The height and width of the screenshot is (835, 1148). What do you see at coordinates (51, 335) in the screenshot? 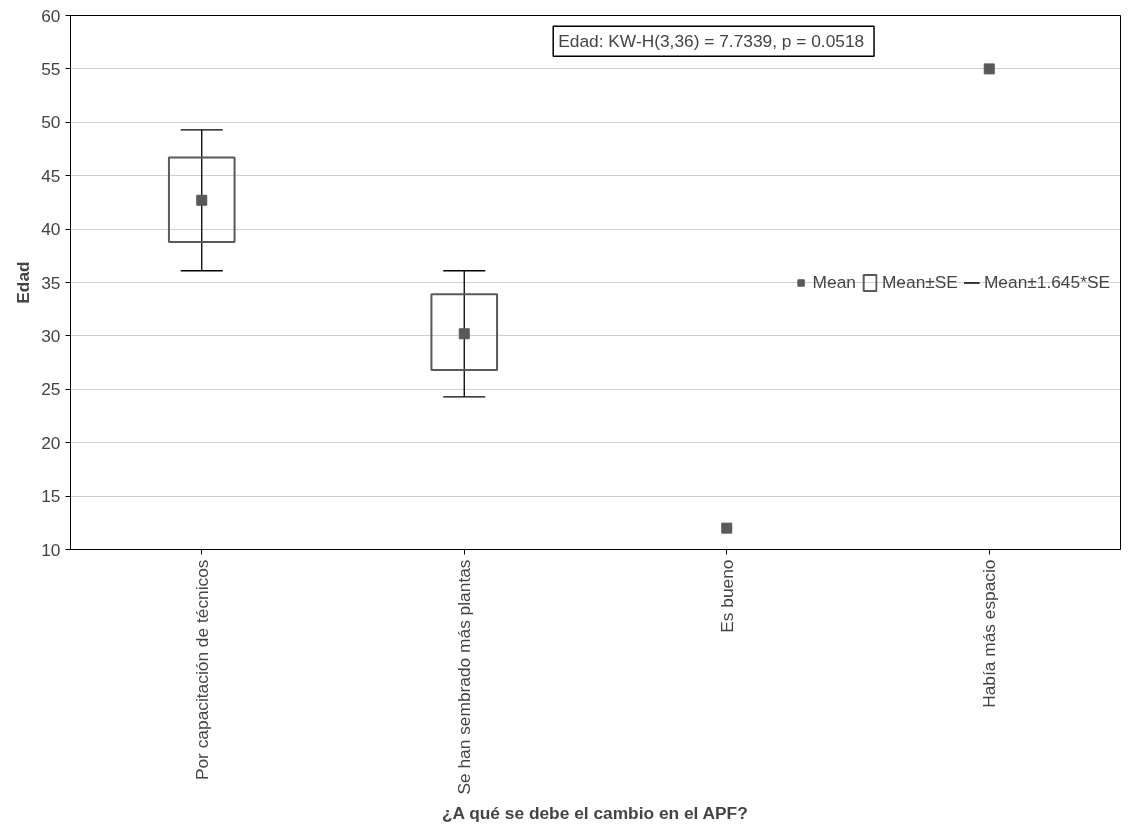
I see `y-tick-label: 30` at bounding box center [51, 335].